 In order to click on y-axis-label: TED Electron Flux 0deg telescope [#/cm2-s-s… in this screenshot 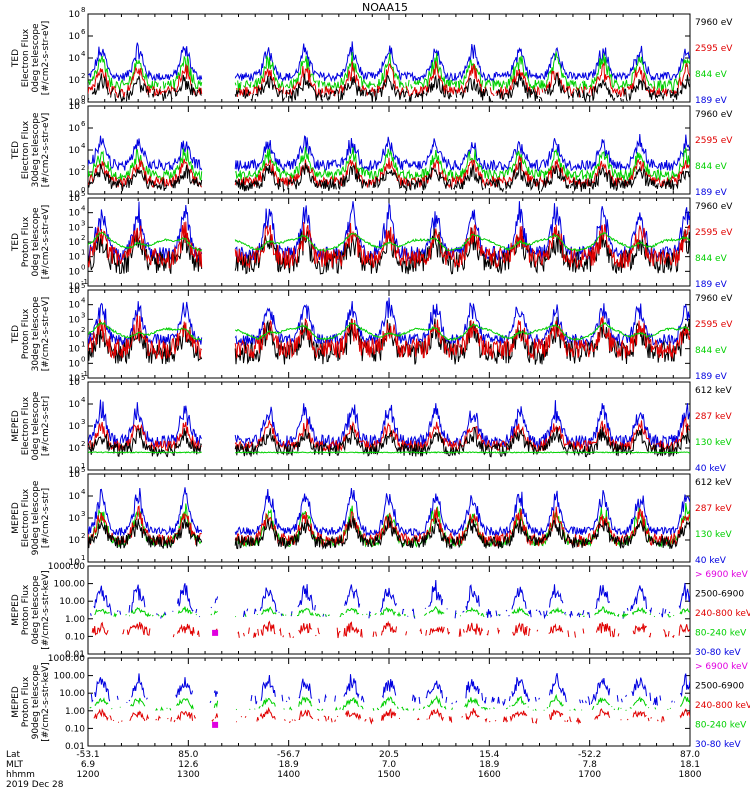, I will do `click(31, 58)`.